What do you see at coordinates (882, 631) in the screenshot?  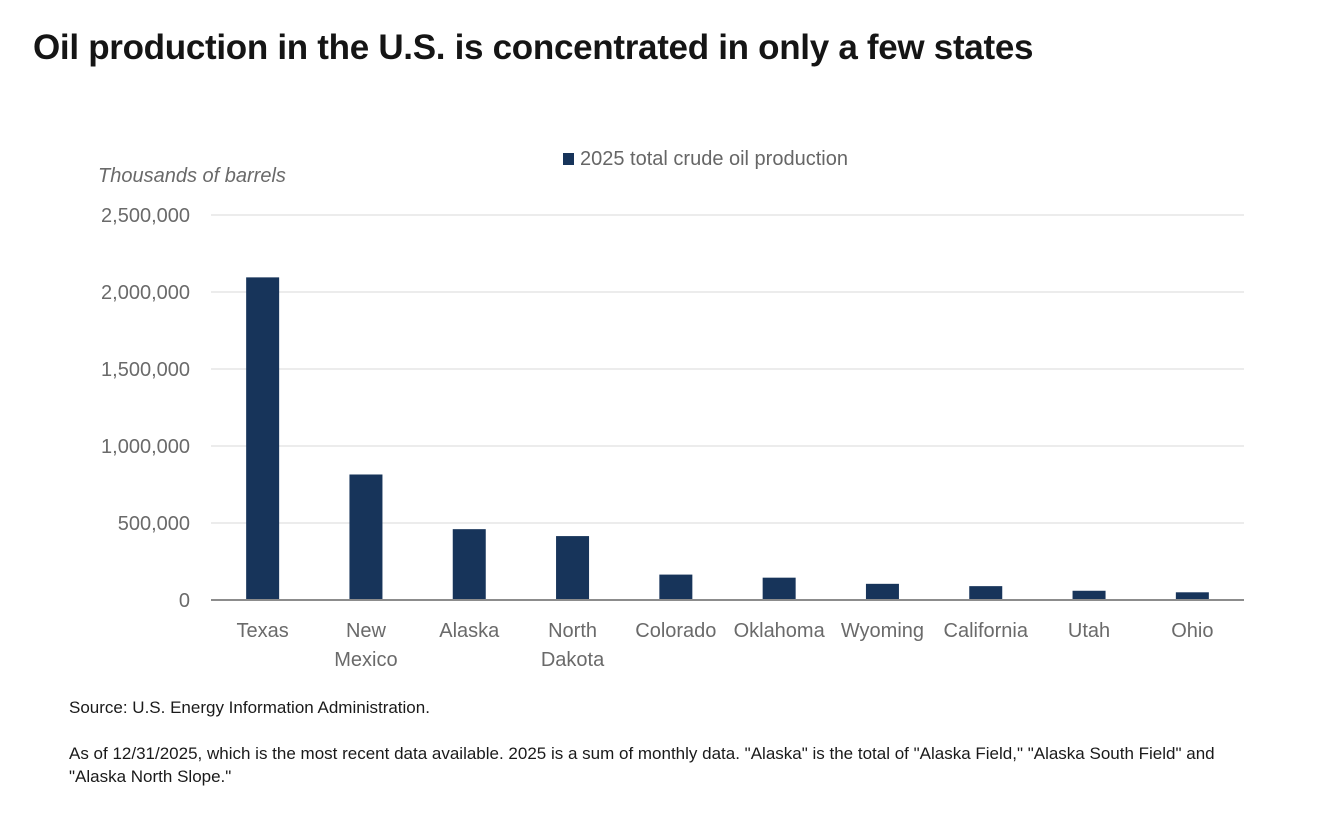 I see `x-tick-label: Wyoming` at bounding box center [882, 631].